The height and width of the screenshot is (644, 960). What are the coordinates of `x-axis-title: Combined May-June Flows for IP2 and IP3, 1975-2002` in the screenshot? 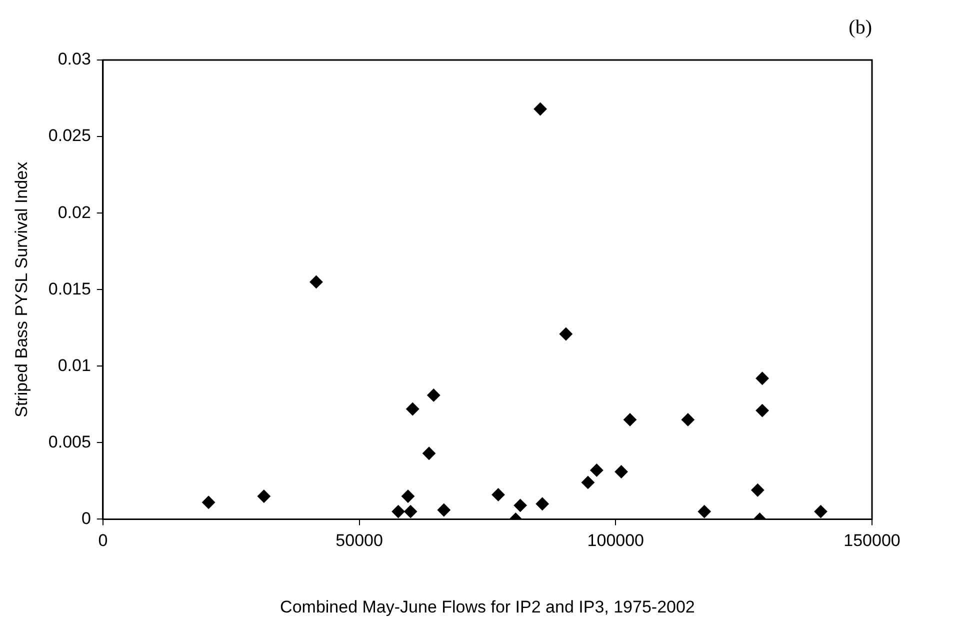 It's located at (487, 606).